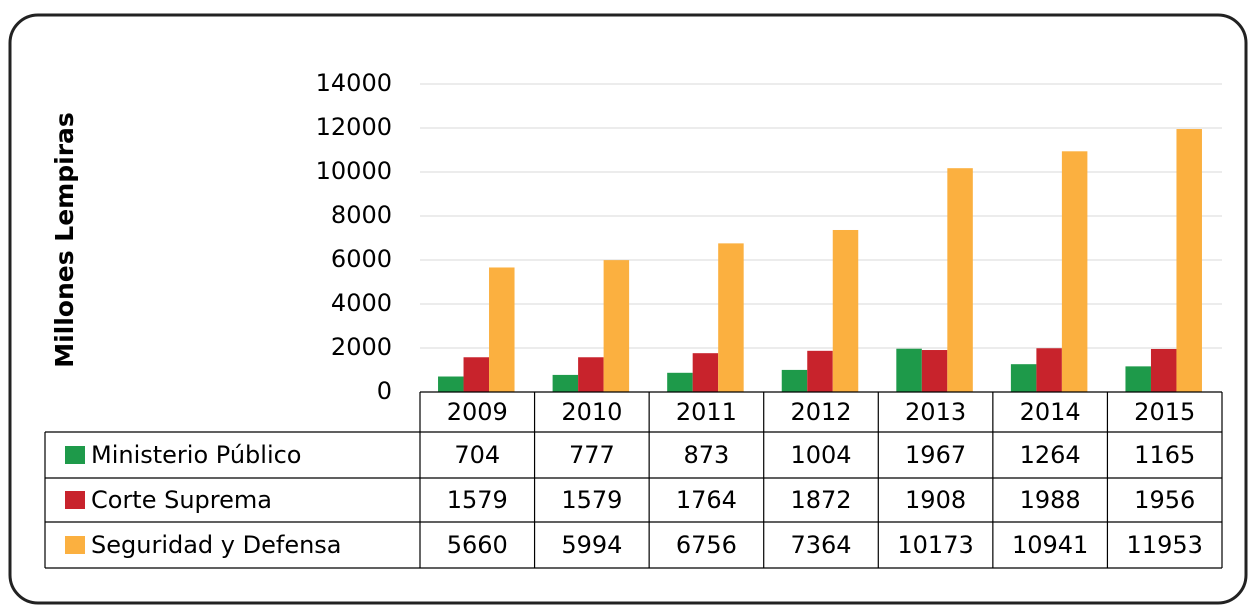 The image size is (1250, 614). I want to click on table-cell: 1872, so click(820, 500).